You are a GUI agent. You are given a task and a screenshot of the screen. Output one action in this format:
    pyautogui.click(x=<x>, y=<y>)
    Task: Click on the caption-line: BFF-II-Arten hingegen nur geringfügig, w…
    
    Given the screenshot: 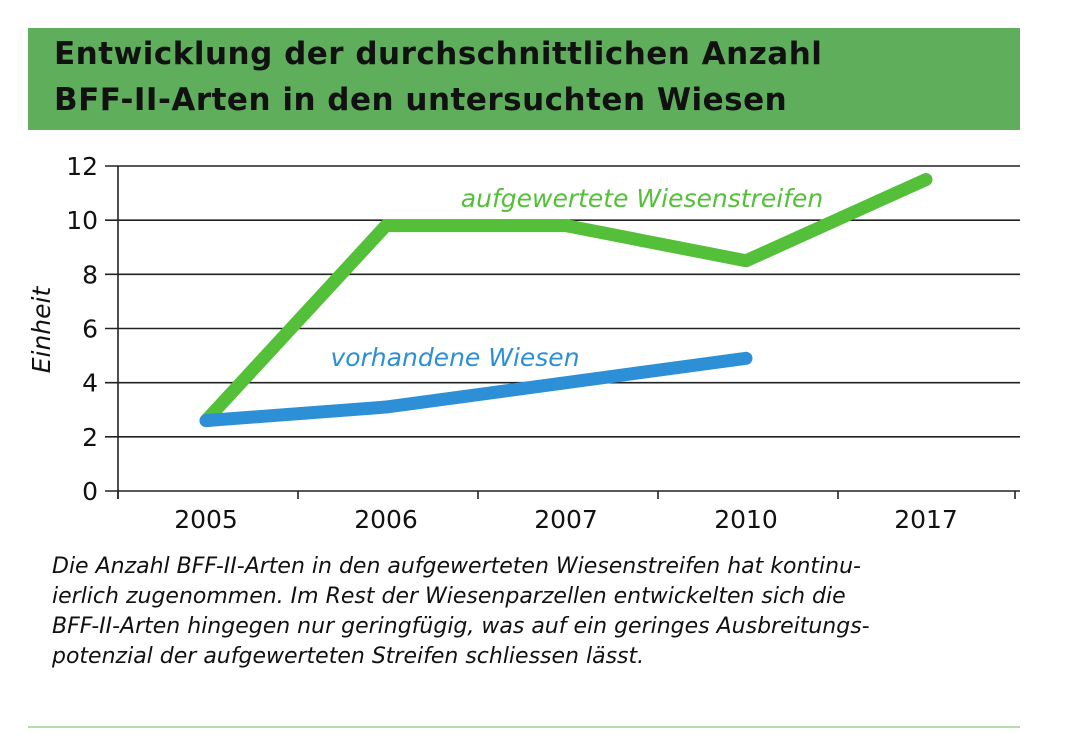 What is the action you would take?
    pyautogui.click(x=461, y=626)
    